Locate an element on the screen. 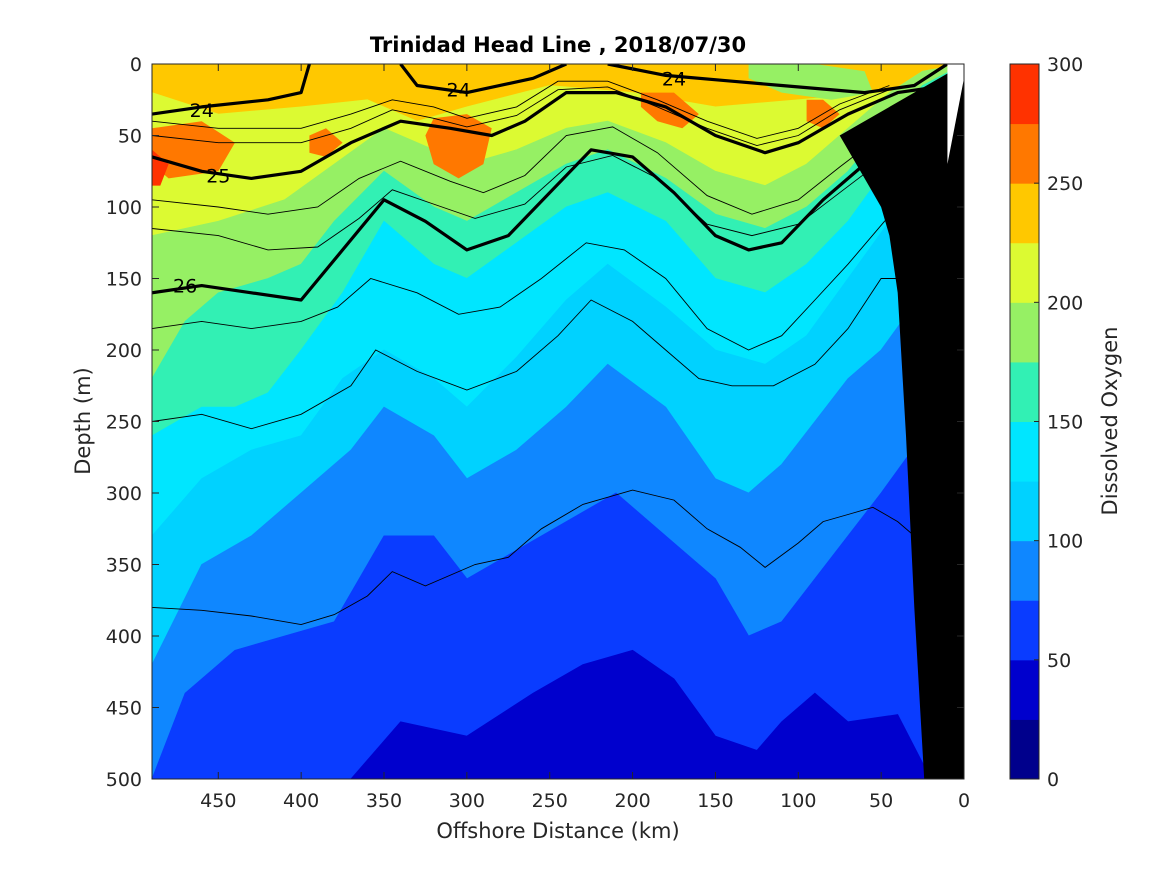 This screenshot has width=1167, height=879. x-tick-label-0: 0 is located at coordinates (964, 801).